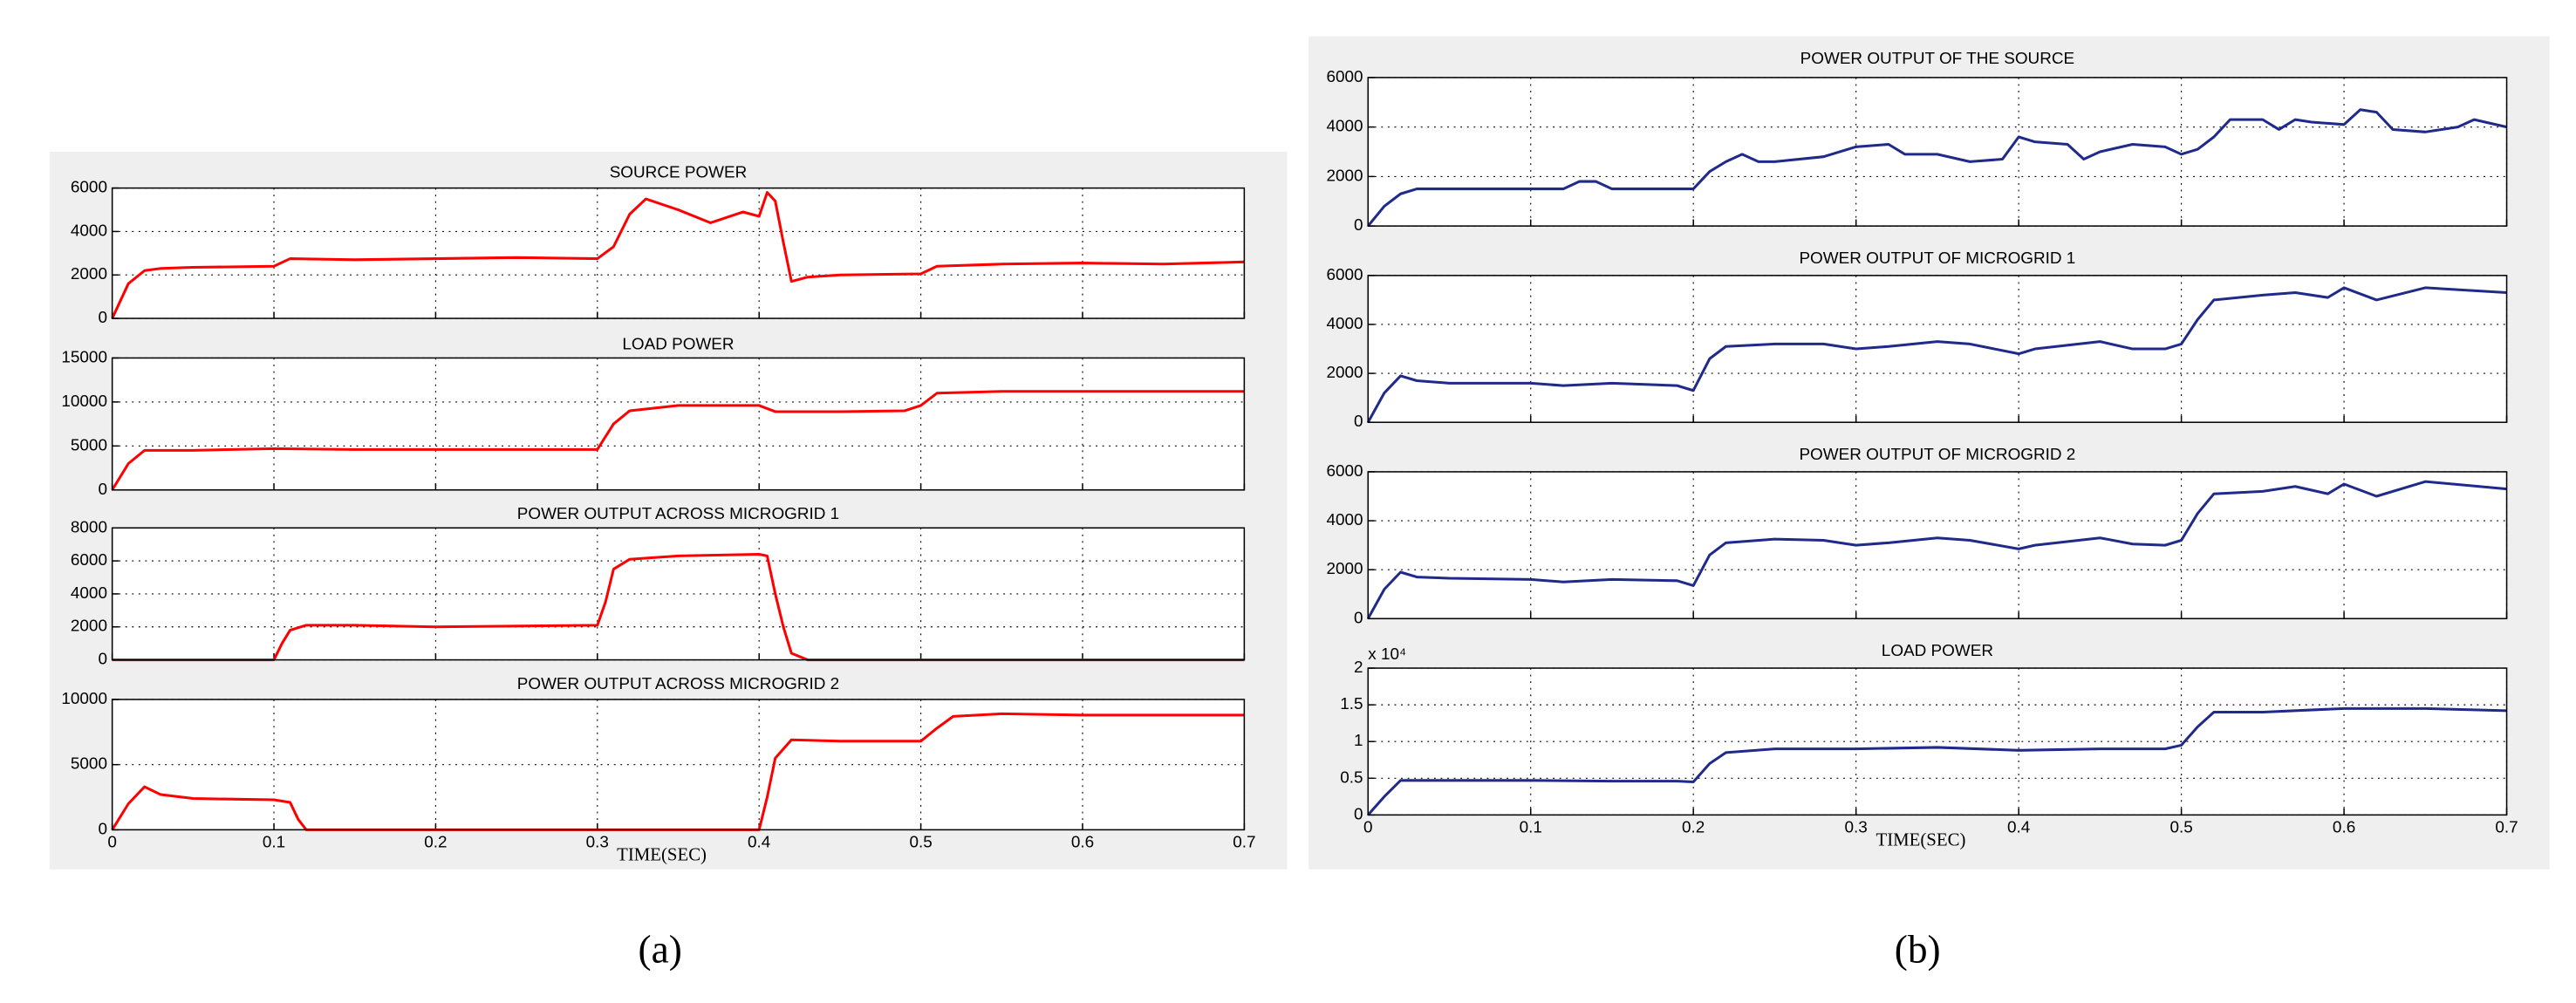  Describe the element at coordinates (678, 514) in the screenshot. I see `chart-title: POWER OUTPUT ACROSS MICROGRID 1` at that location.